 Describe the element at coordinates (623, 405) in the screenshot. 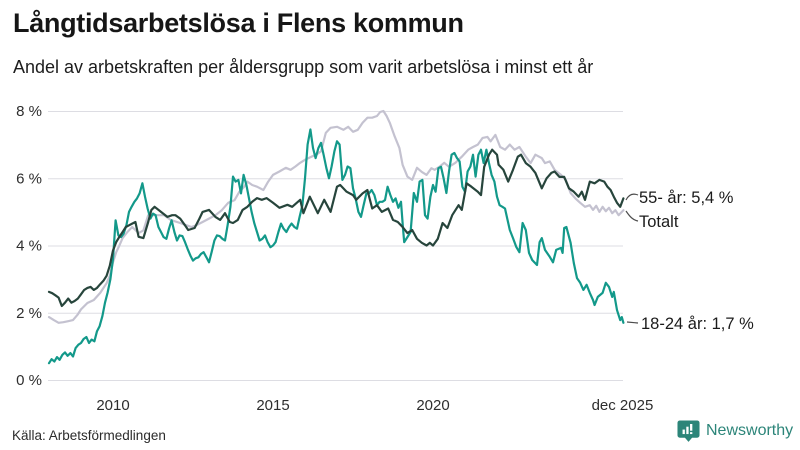

I see `x-tick-label: dec 2025` at that location.